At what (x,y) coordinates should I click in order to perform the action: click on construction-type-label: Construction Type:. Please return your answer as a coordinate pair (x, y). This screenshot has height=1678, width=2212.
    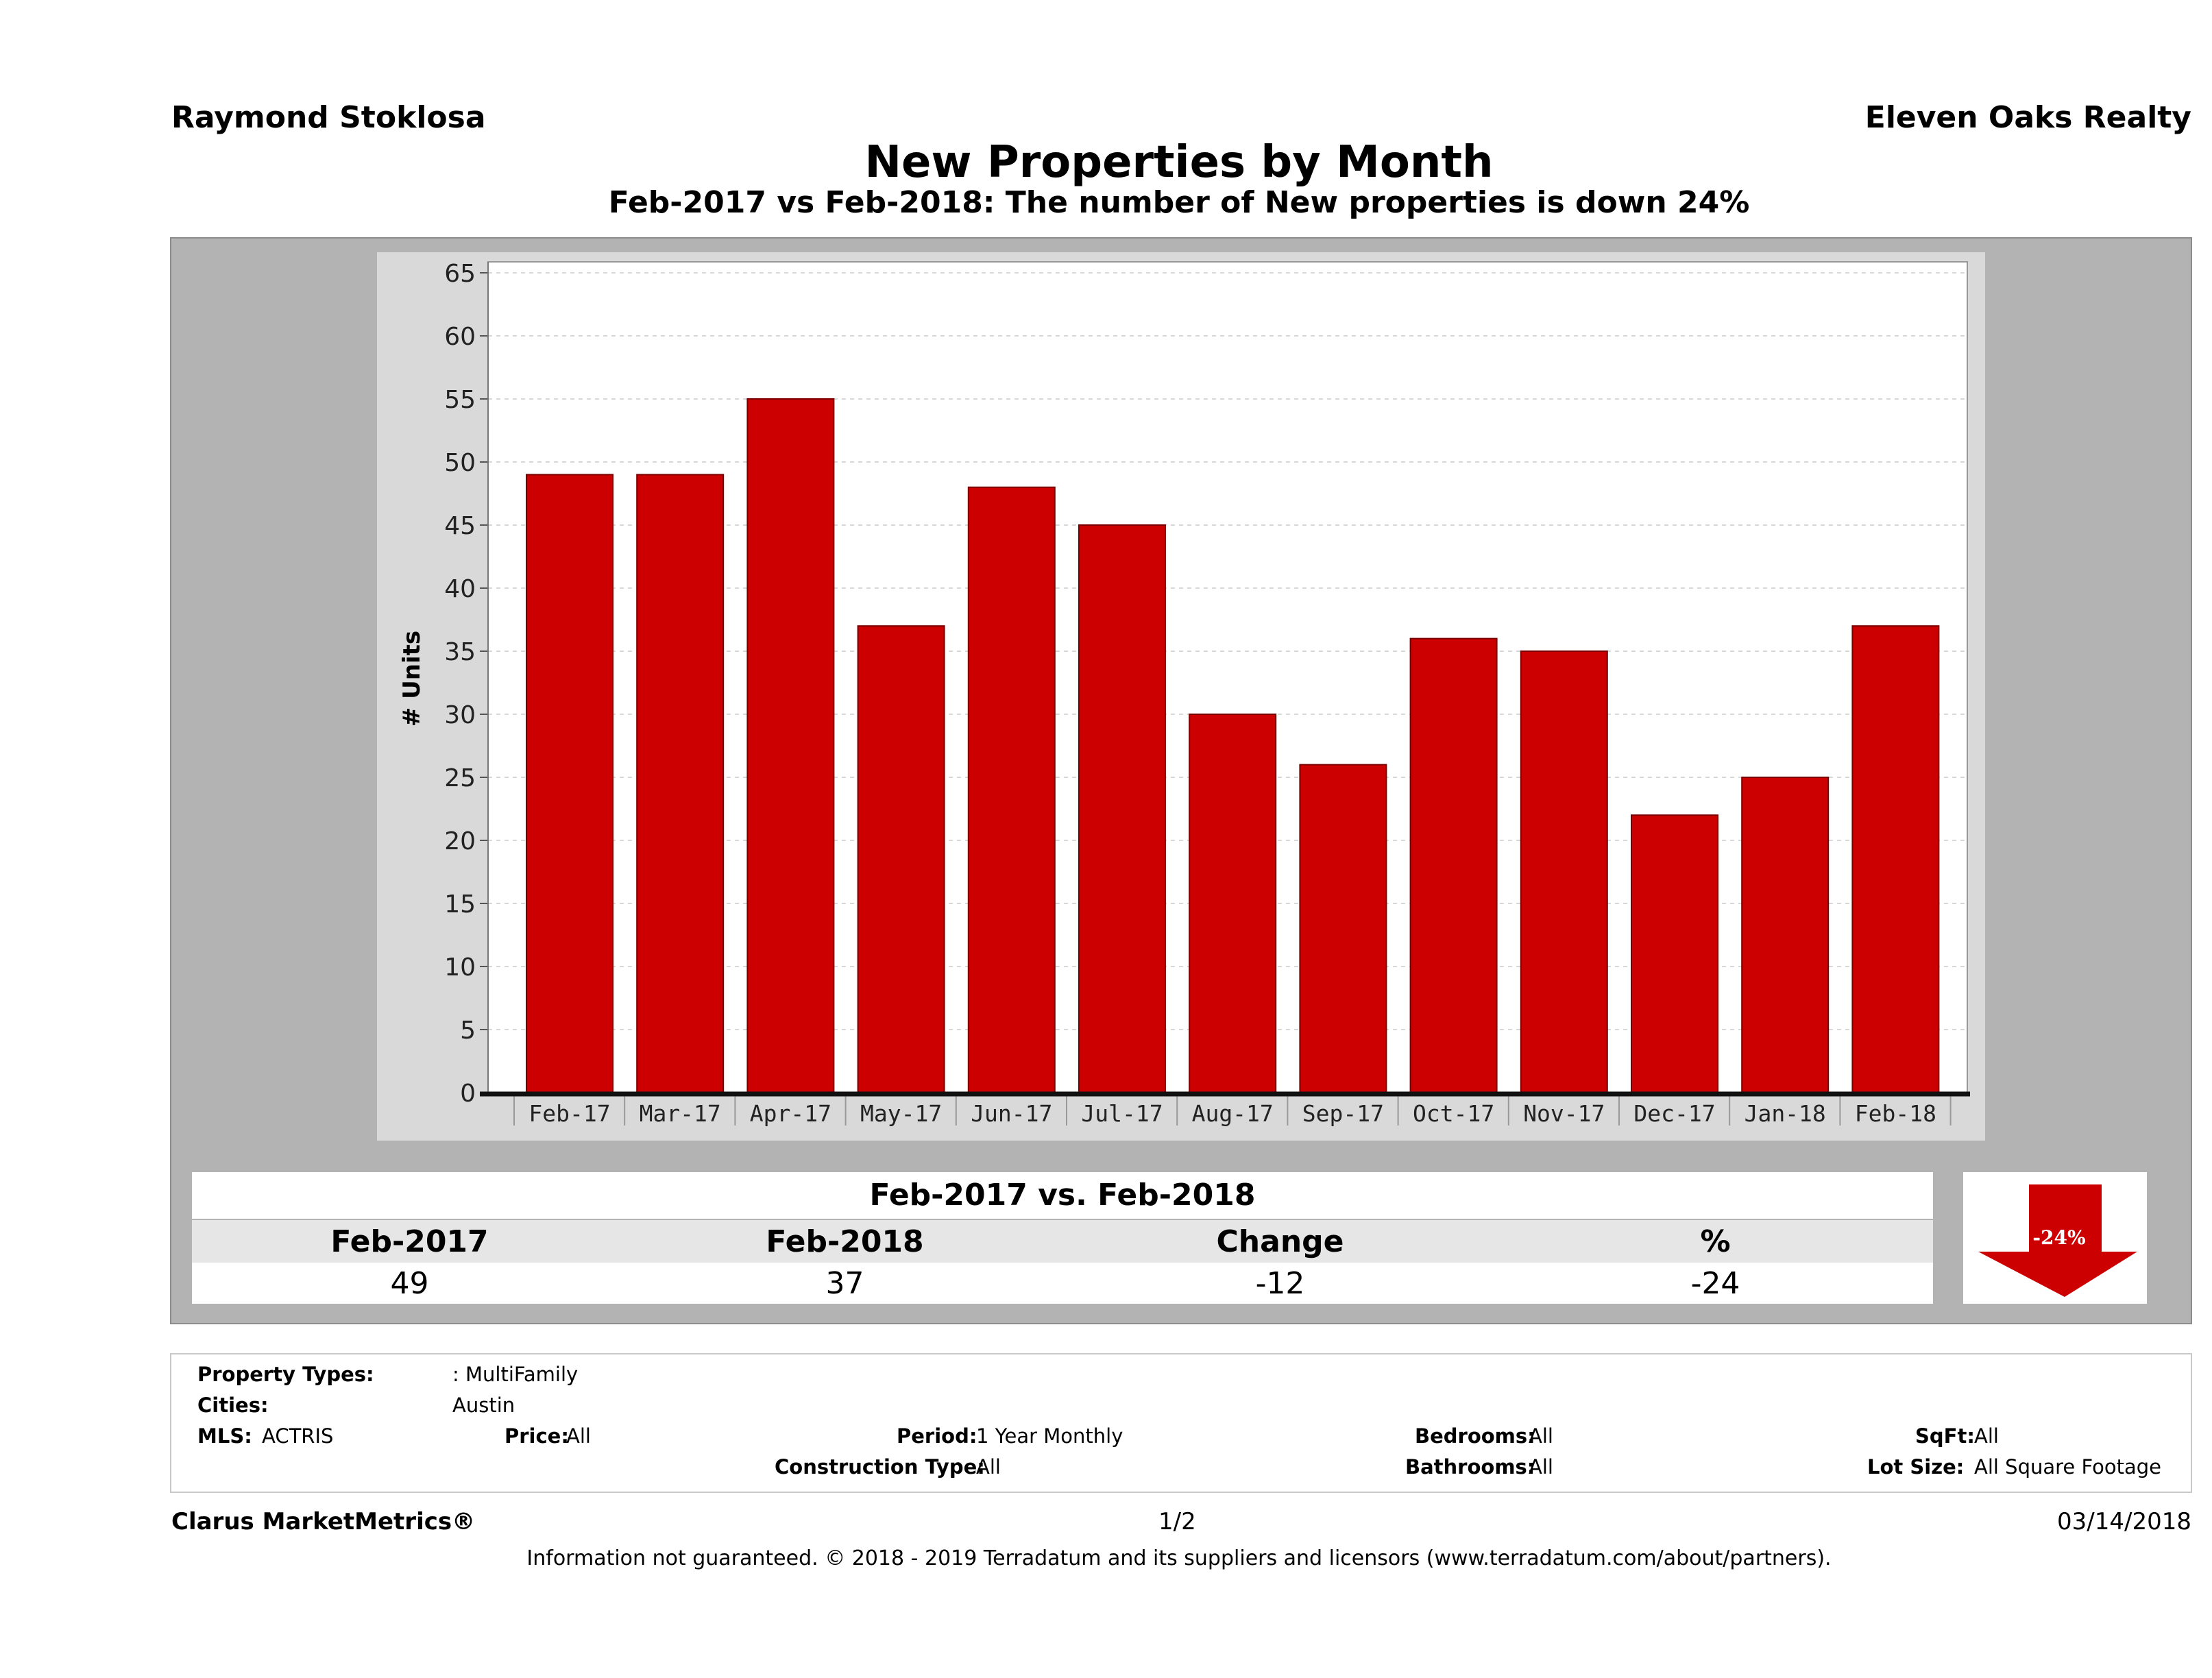
    Looking at the image, I should click on (880, 1467).